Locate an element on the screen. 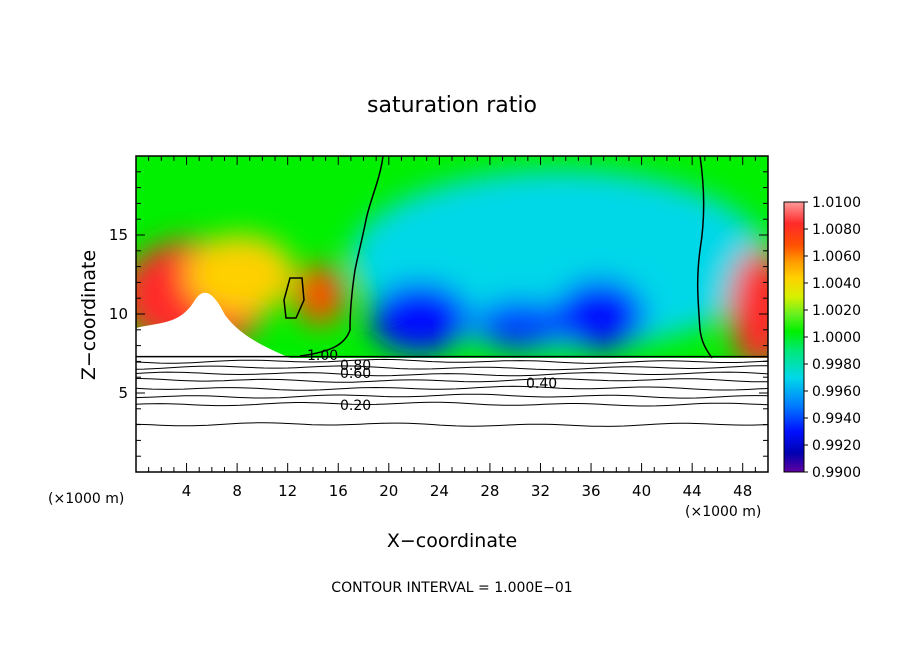  x-tick-label: 44 is located at coordinates (692, 491).